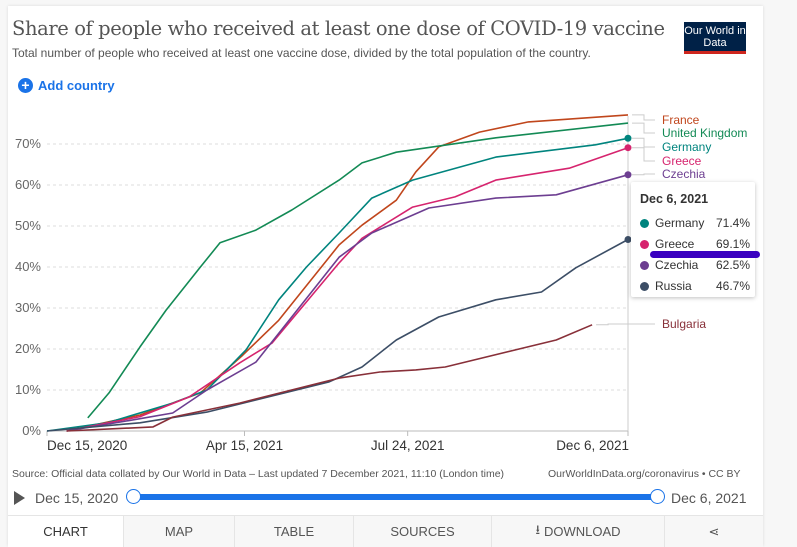 The height and width of the screenshot is (547, 797). I want to click on play-icon, so click(19, 498).